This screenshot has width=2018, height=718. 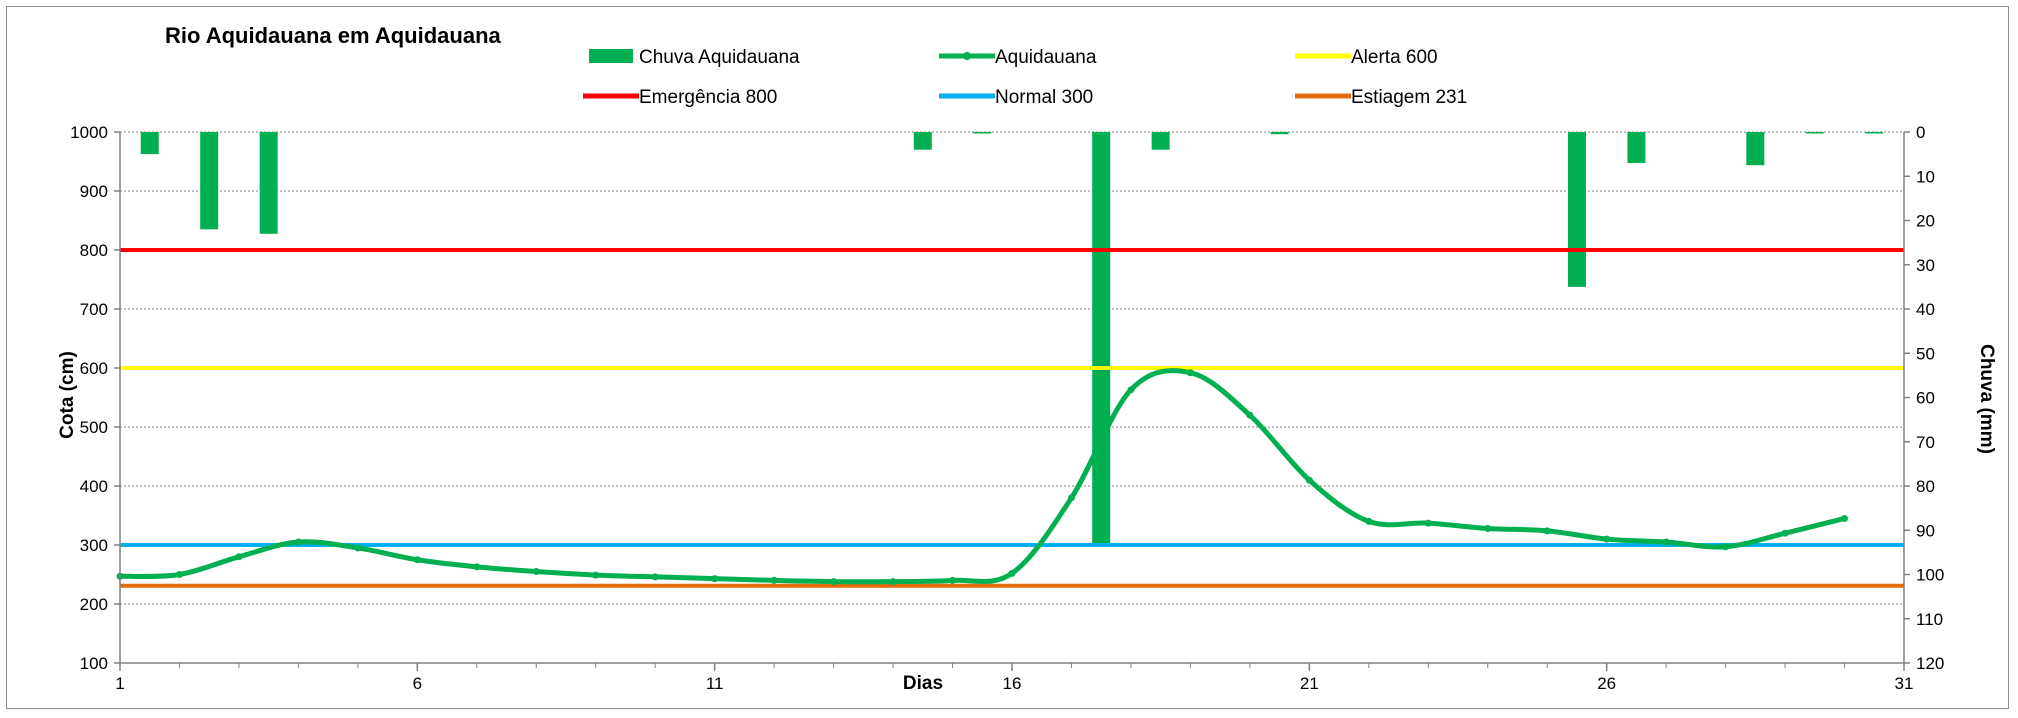 I want to click on x-tick-label: 11, so click(x=715, y=683).